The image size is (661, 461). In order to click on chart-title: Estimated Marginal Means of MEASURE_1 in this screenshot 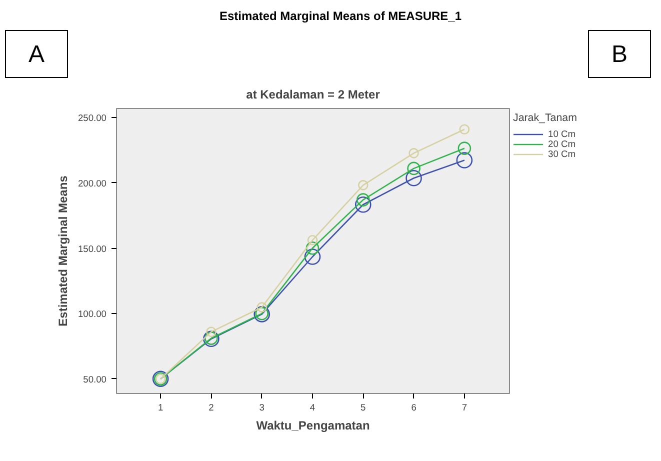, I will do `click(340, 16)`.